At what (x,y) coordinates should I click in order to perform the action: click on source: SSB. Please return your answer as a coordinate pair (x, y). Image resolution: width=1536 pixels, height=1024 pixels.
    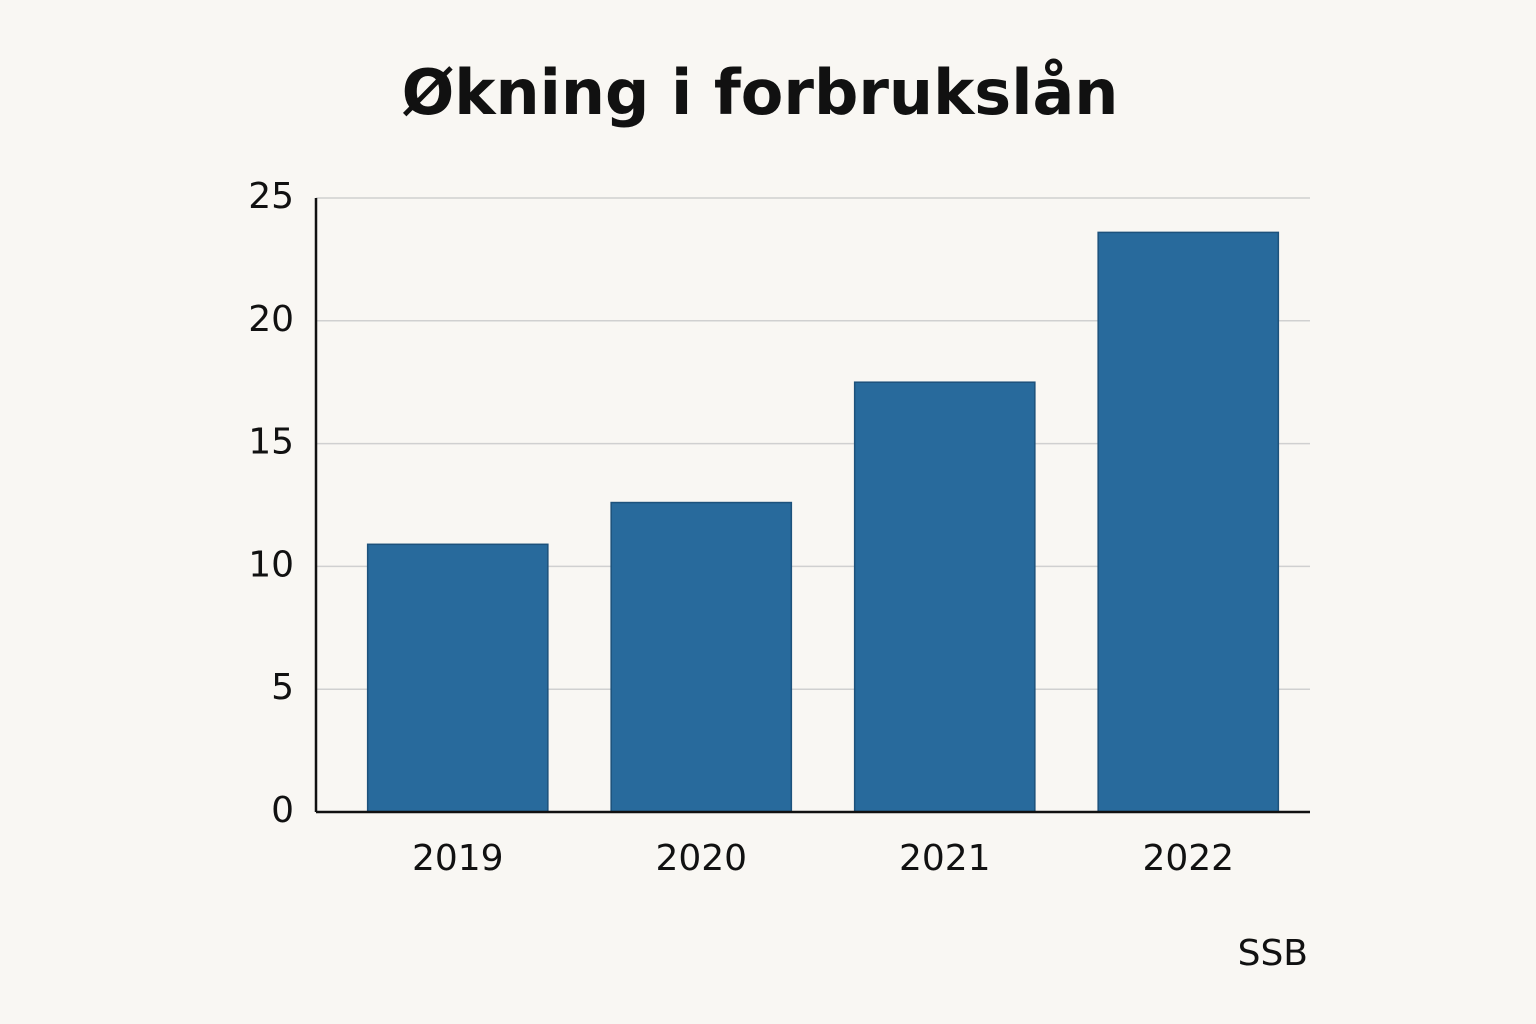
    Looking at the image, I should click on (1273, 953).